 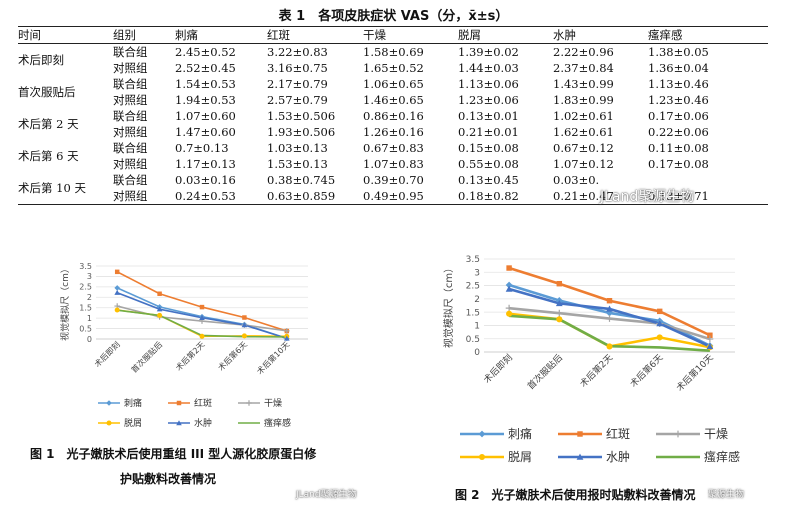 What do you see at coordinates (473, 287) in the screenshot?
I see `y-tick-label: 2.5` at bounding box center [473, 287].